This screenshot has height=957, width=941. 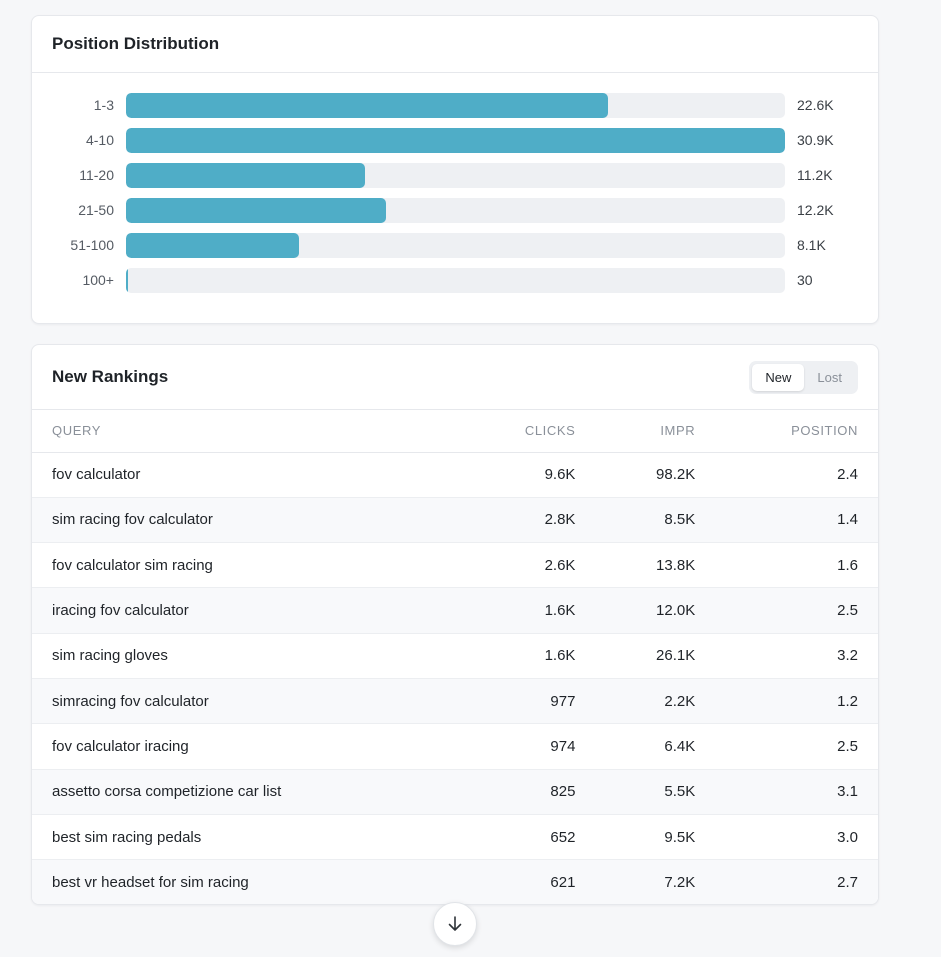 What do you see at coordinates (796, 431) in the screenshot?
I see `column-header-position: POSITION` at bounding box center [796, 431].